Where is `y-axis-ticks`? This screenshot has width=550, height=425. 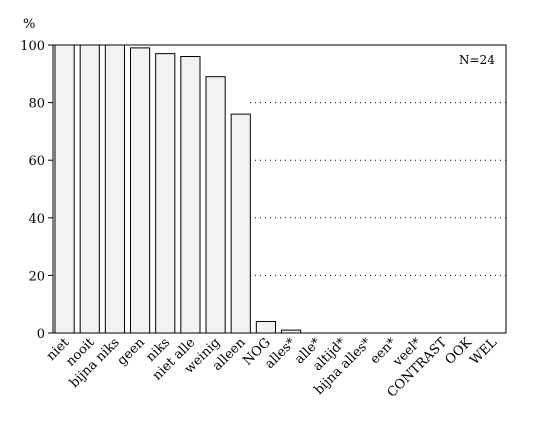
y-axis-ticks is located at coordinates (50, 189).